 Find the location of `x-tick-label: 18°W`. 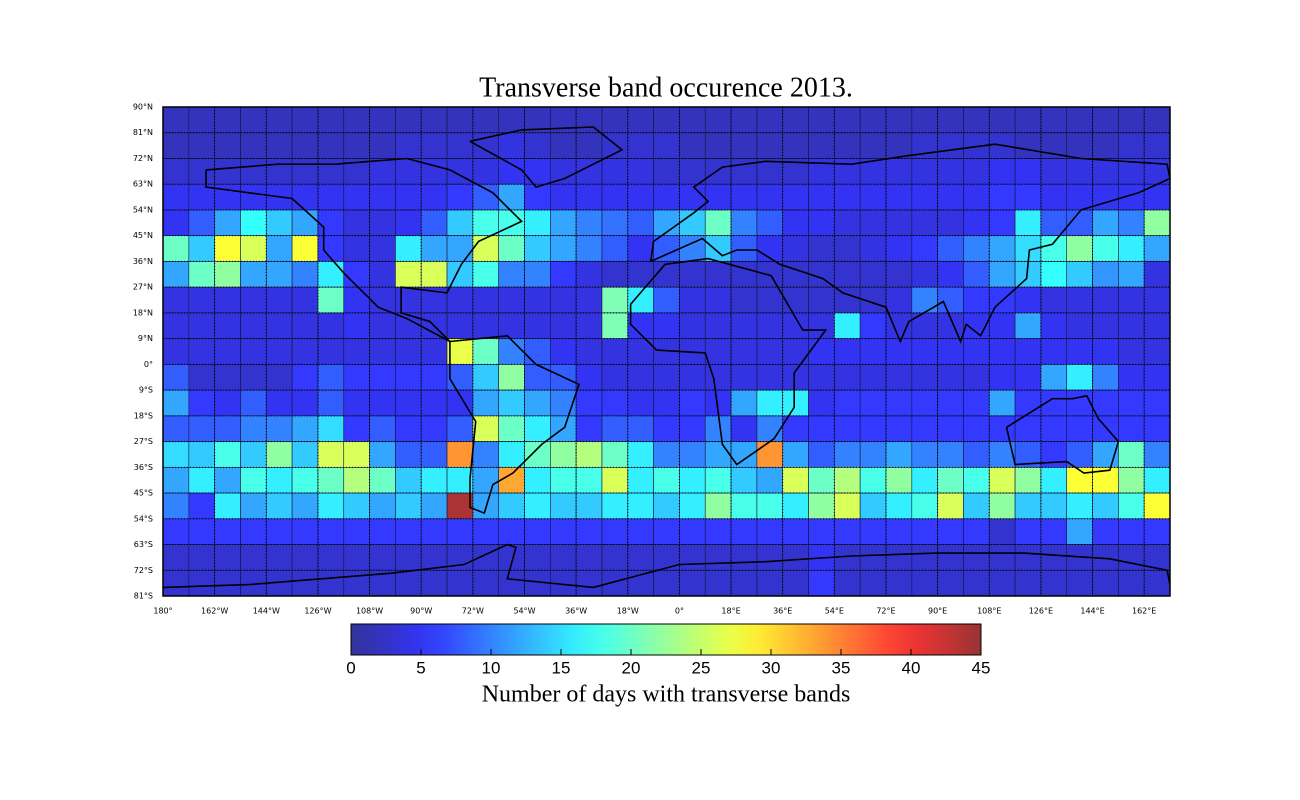

x-tick-label: 18°W is located at coordinates (628, 611).